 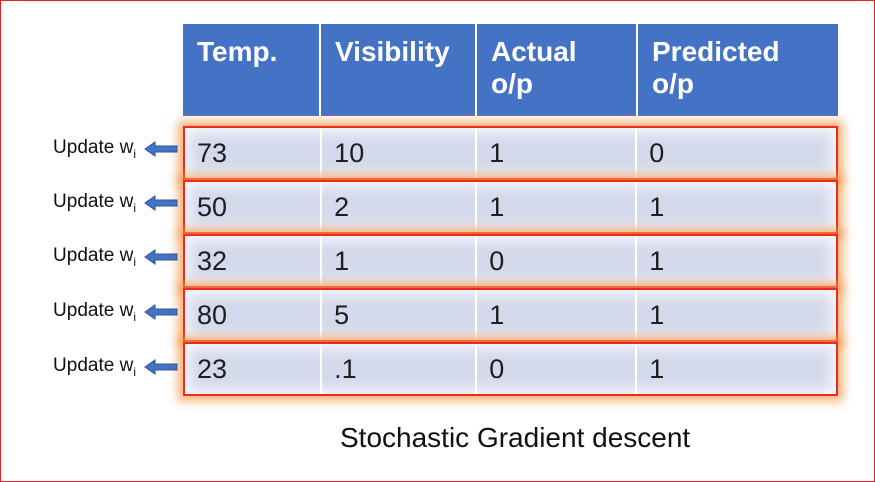 What do you see at coordinates (254, 153) in the screenshot?
I see `cell-temp: 73` at bounding box center [254, 153].